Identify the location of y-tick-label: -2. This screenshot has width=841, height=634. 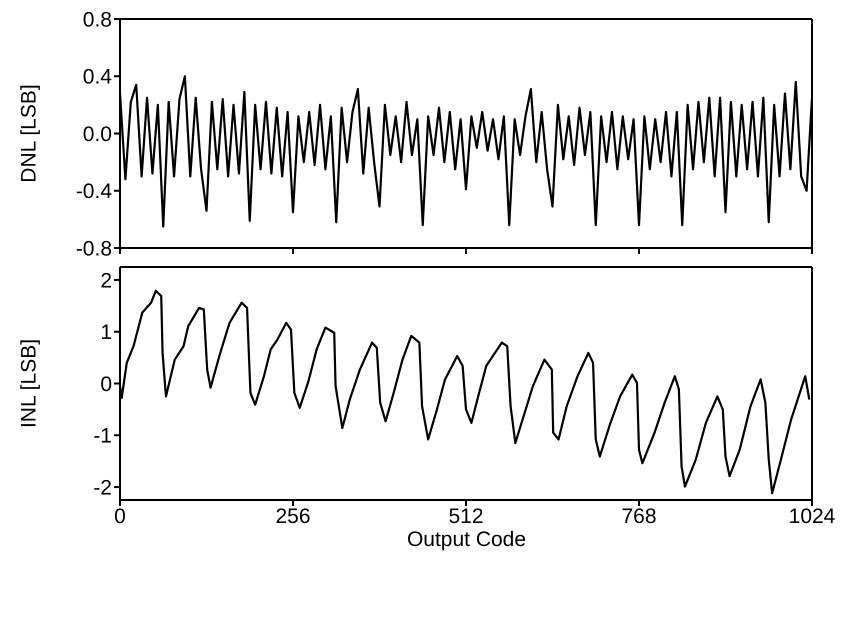
(102, 488).